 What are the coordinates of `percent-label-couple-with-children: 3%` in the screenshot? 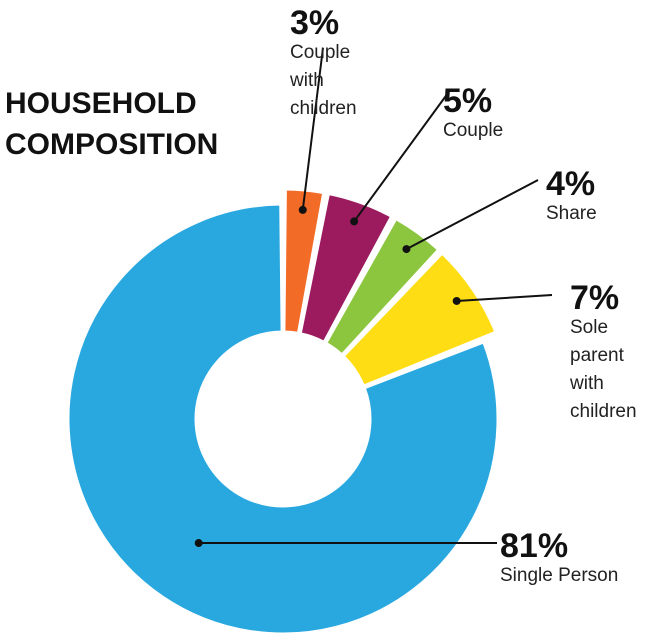 It's located at (314, 23).